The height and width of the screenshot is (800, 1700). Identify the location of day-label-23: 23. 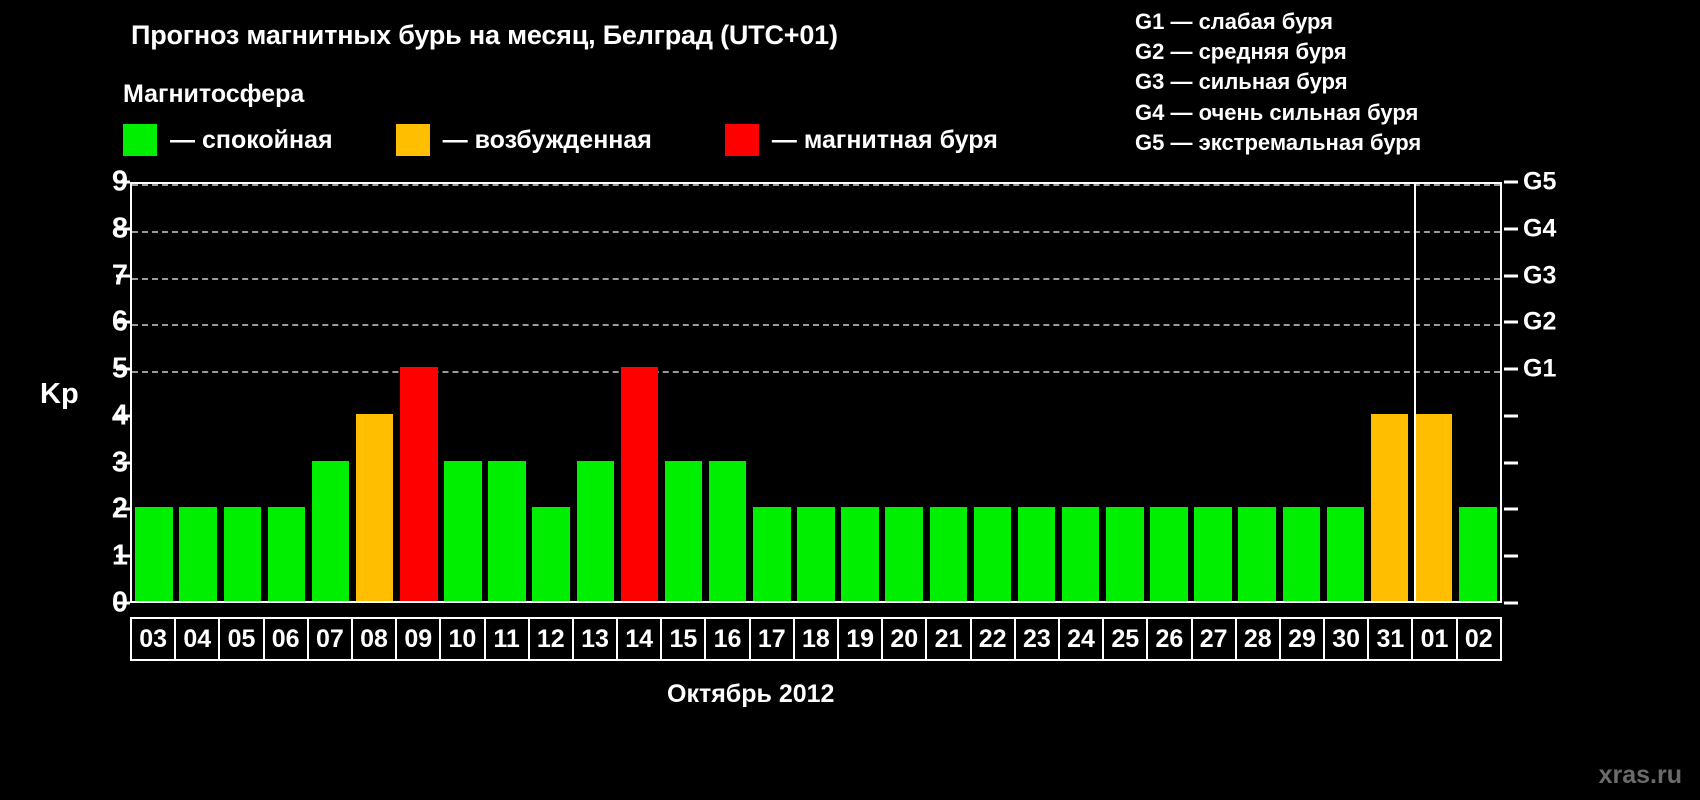
(1038, 639).